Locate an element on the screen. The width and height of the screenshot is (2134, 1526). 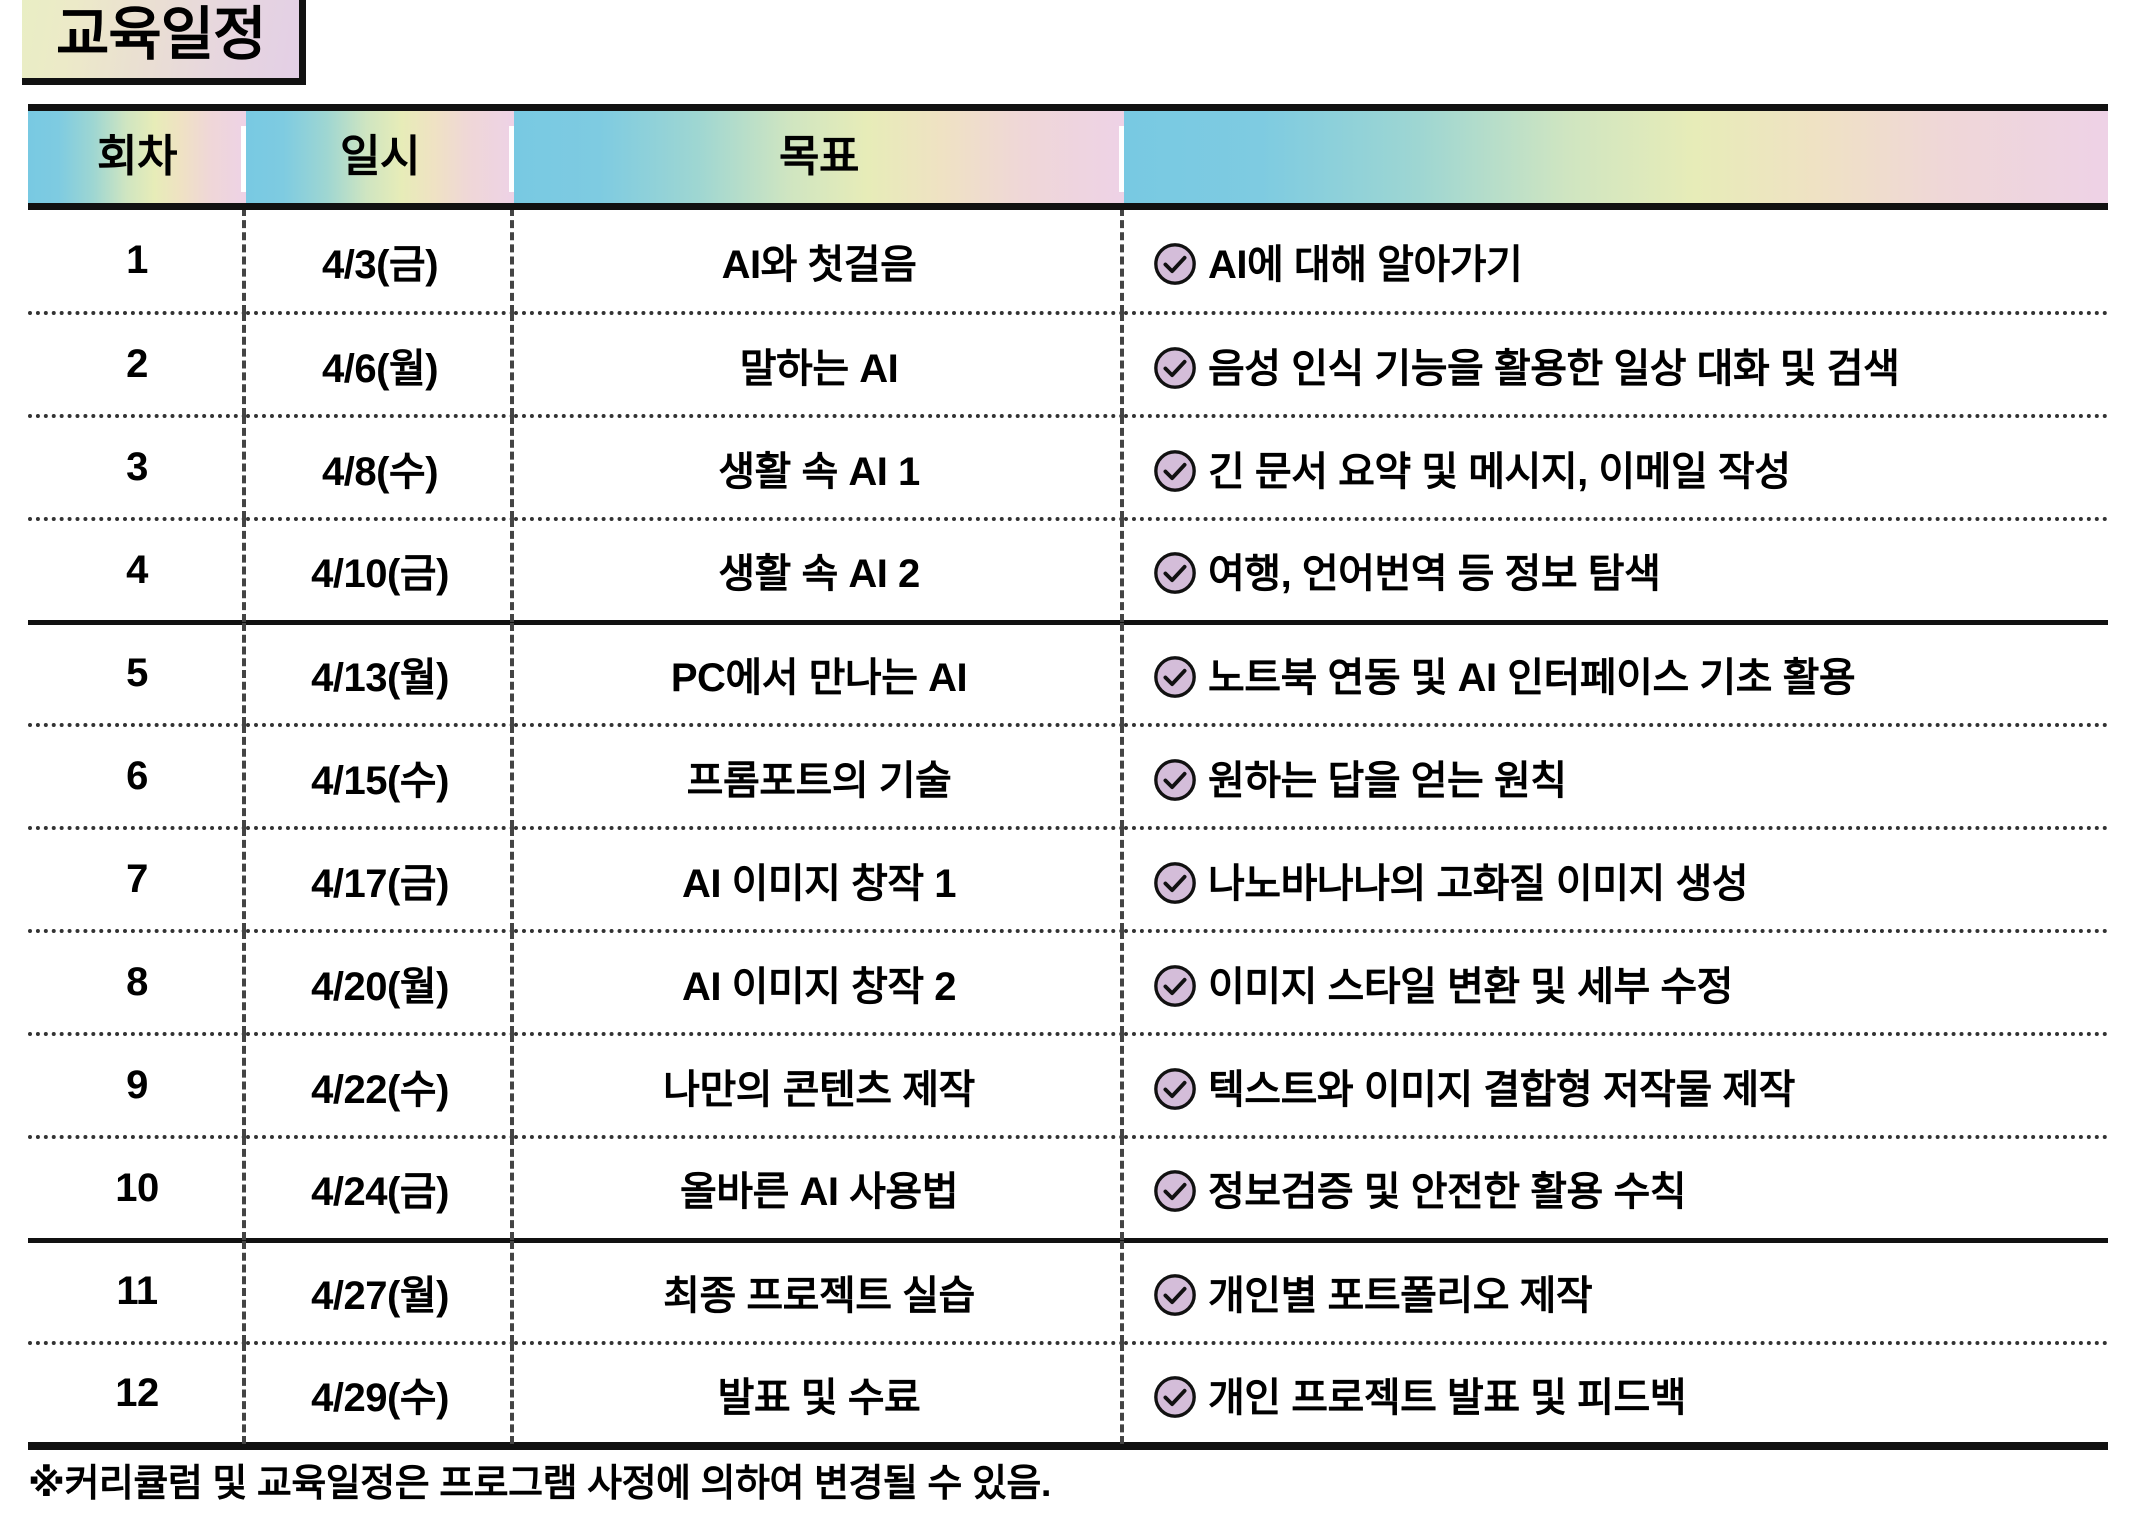
table-row: 11 4/27(월) 최종 프로젝트 실습 개인별 포트폴리오 제작 is located at coordinates (1068, 1291).